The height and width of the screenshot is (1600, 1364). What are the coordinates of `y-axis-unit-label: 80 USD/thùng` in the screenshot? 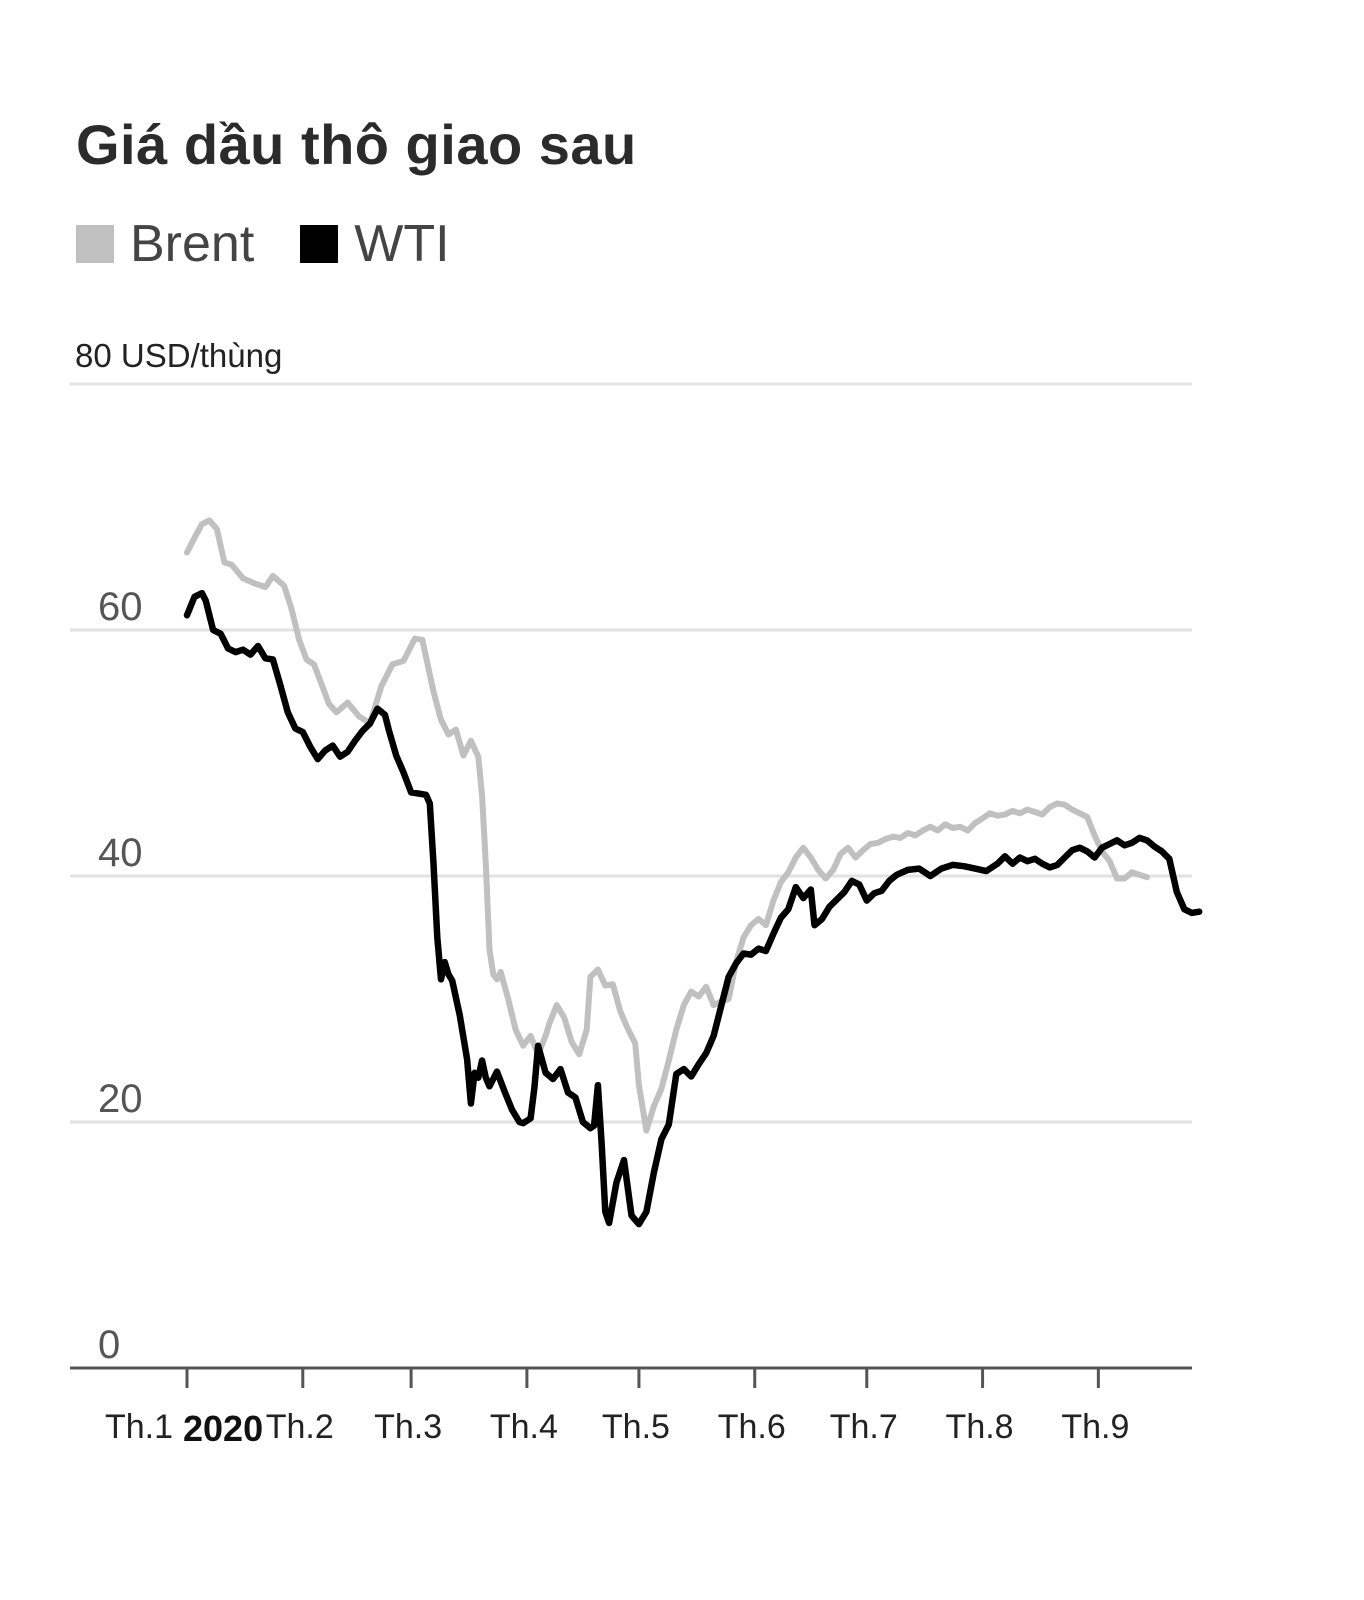 It's located at (178, 355).